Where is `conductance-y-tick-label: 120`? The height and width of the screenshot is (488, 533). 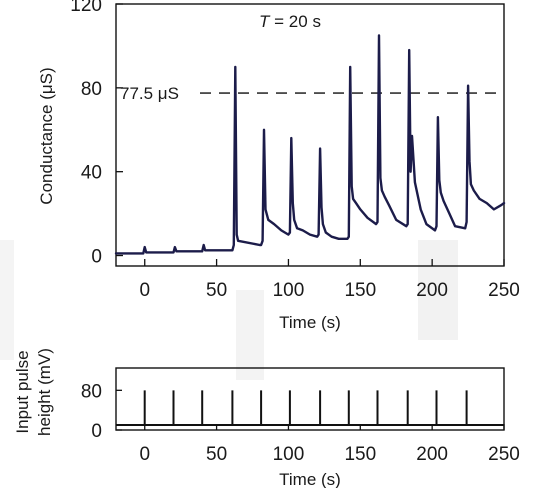 conductance-y-tick-label: 120 is located at coordinates (86, 8).